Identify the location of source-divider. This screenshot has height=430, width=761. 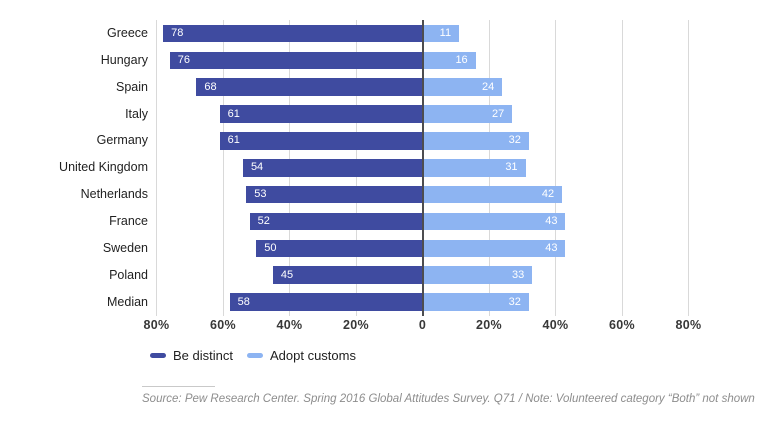
(178, 386).